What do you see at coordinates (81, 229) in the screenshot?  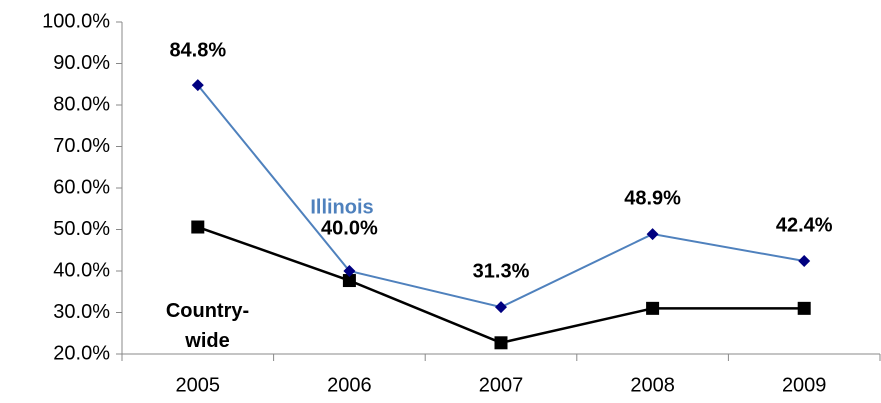 I see `y-tick-label: 50.0%` at bounding box center [81, 229].